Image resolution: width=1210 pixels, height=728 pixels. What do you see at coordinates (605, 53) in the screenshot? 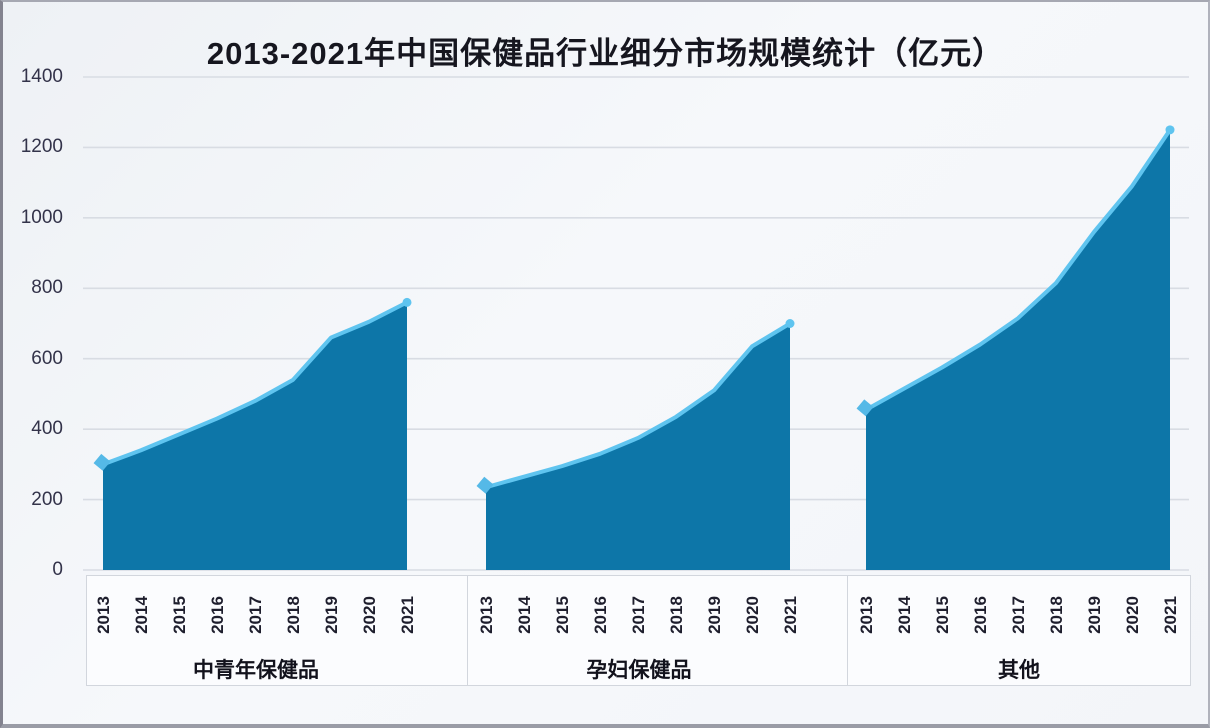
I see `chart-title: 2013-2021年中国保健品行业细分市场规模统计（亿元）` at bounding box center [605, 53].